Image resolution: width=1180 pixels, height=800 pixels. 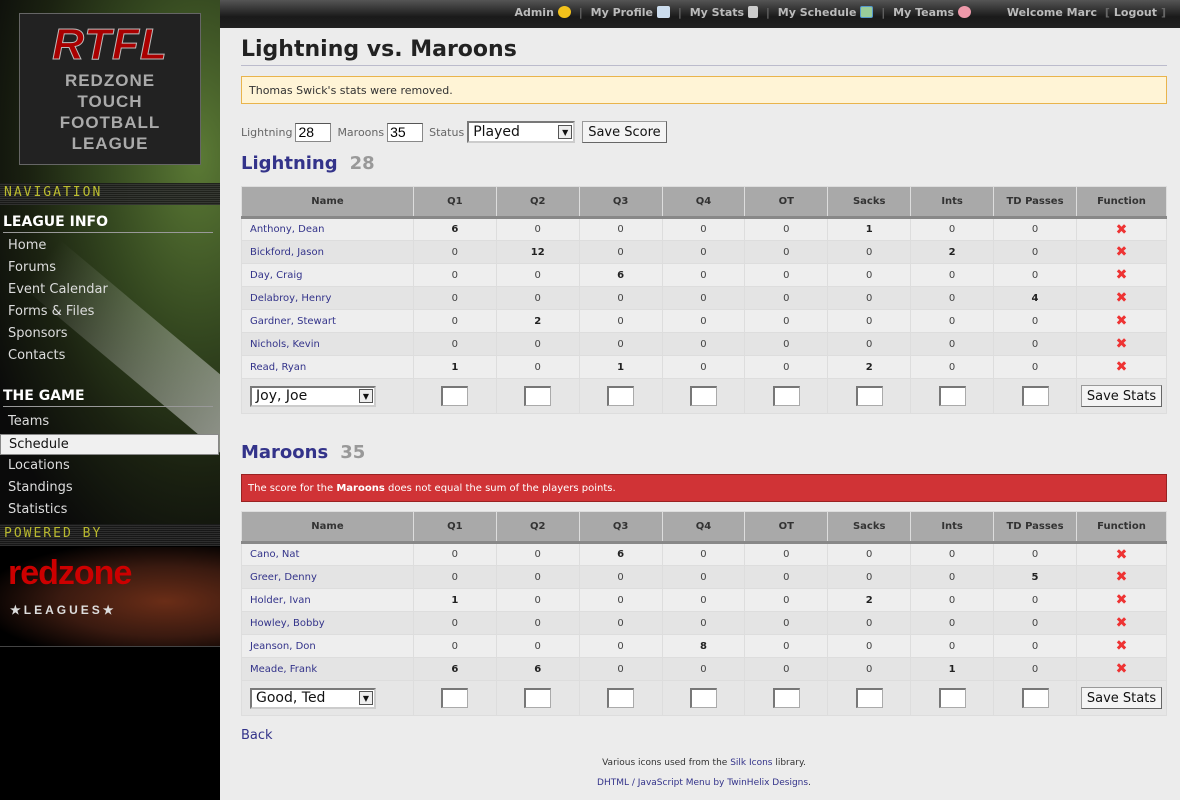 What do you see at coordinates (27, 245) in the screenshot?
I see `sidebar-item-home: Home` at bounding box center [27, 245].